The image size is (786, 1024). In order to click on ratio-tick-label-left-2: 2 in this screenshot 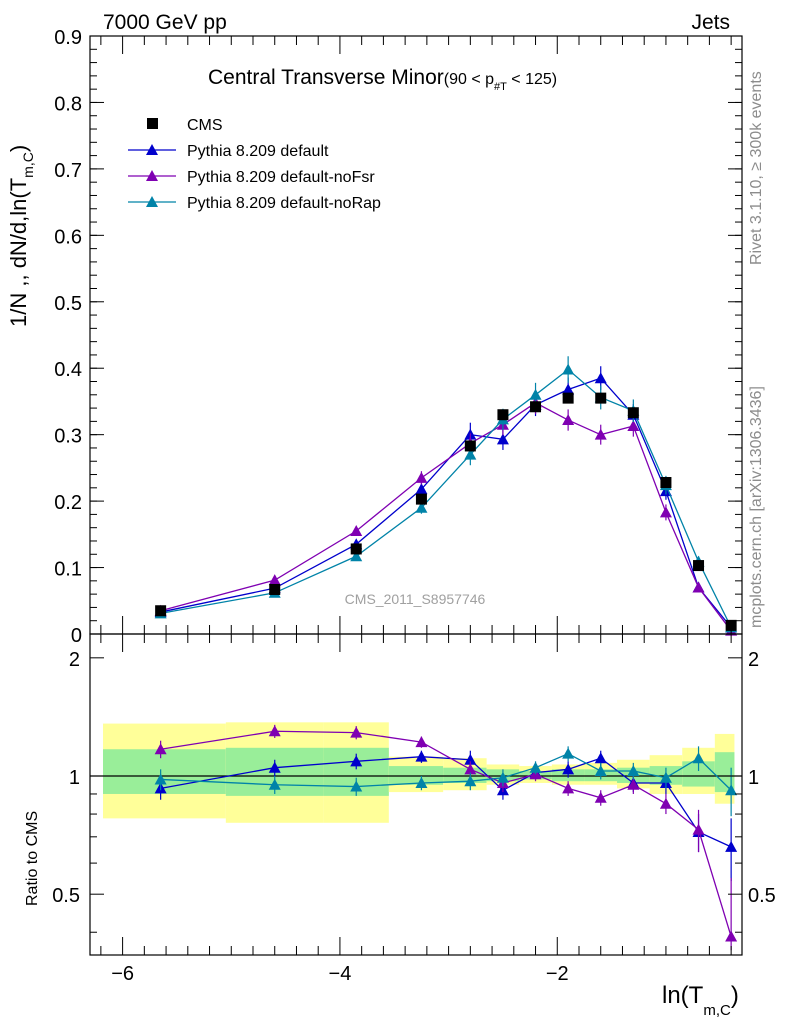, I will do `click(74, 660)`.